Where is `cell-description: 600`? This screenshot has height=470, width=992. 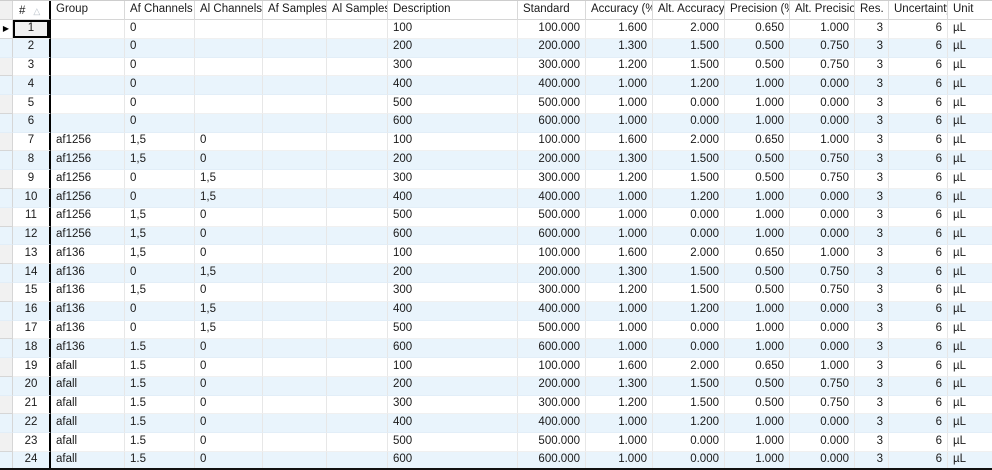
cell-description: 600 is located at coordinates (453, 460).